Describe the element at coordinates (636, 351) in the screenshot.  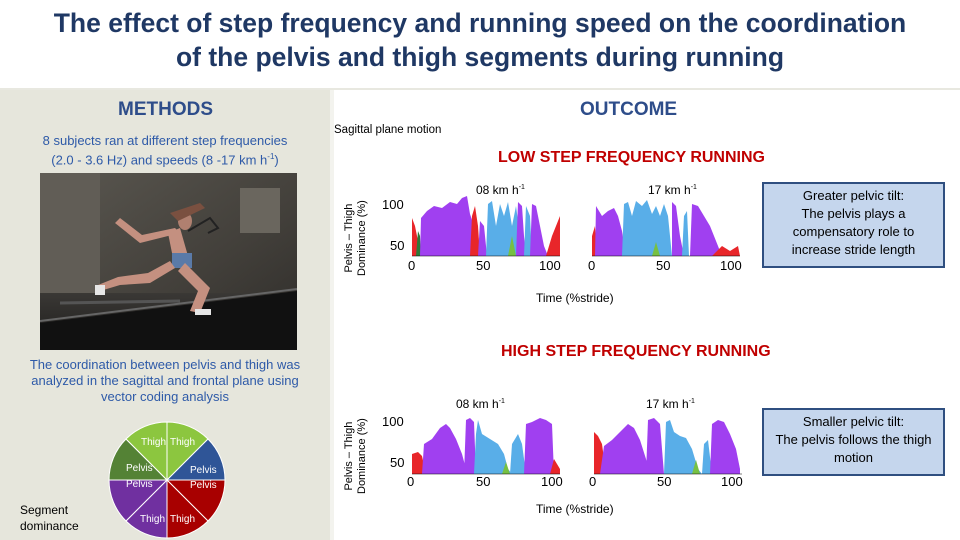
I see `high-frequency-title: HIGH STEP FREQUENCY RUNNING` at that location.